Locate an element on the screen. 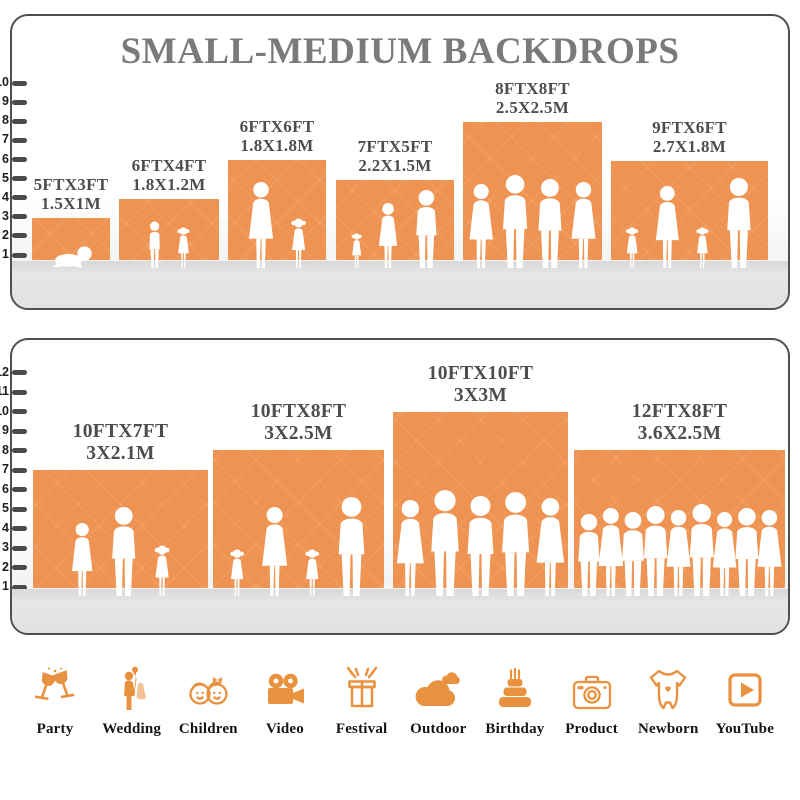 The image size is (800, 800). backdrop-size-label: 10FTX7FT 3X2.1M is located at coordinates (120, 442).